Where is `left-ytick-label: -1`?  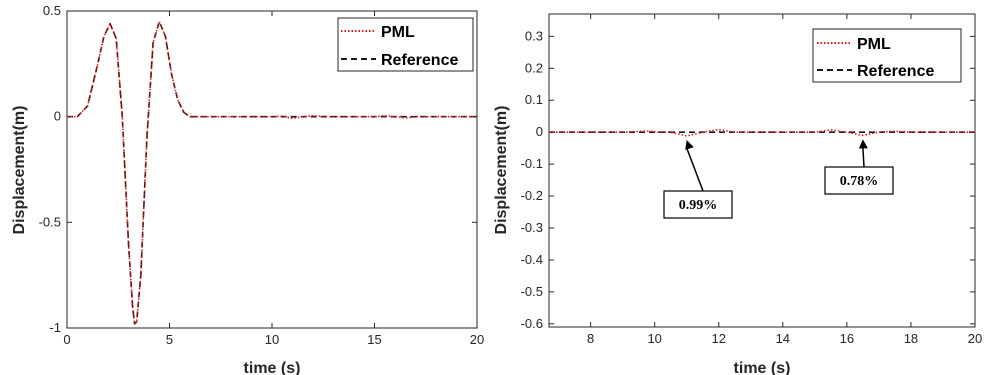 left-ytick-label: -1 is located at coordinates (55, 327).